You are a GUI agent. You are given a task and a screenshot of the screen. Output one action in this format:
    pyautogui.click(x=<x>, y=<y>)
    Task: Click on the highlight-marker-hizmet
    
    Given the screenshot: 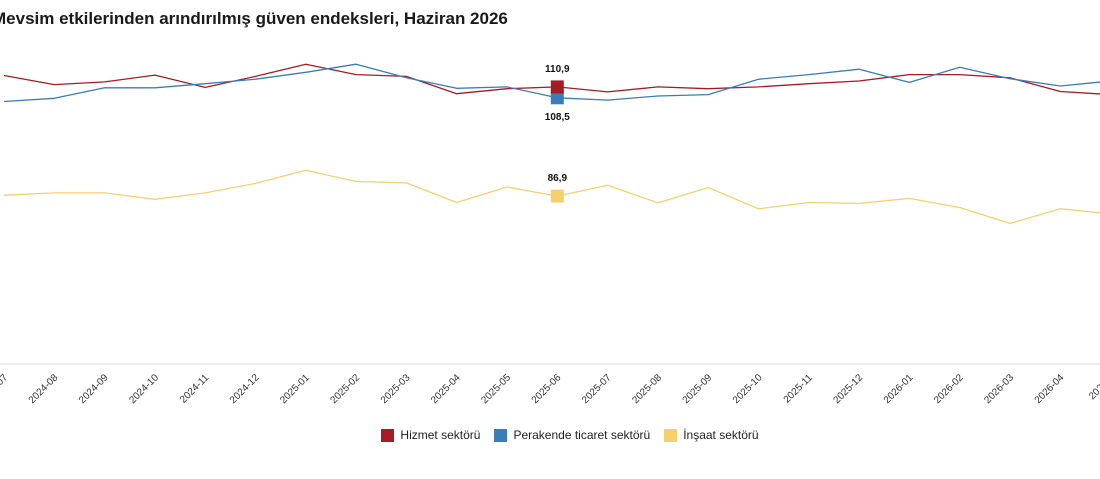 What is the action you would take?
    pyautogui.click(x=557, y=87)
    